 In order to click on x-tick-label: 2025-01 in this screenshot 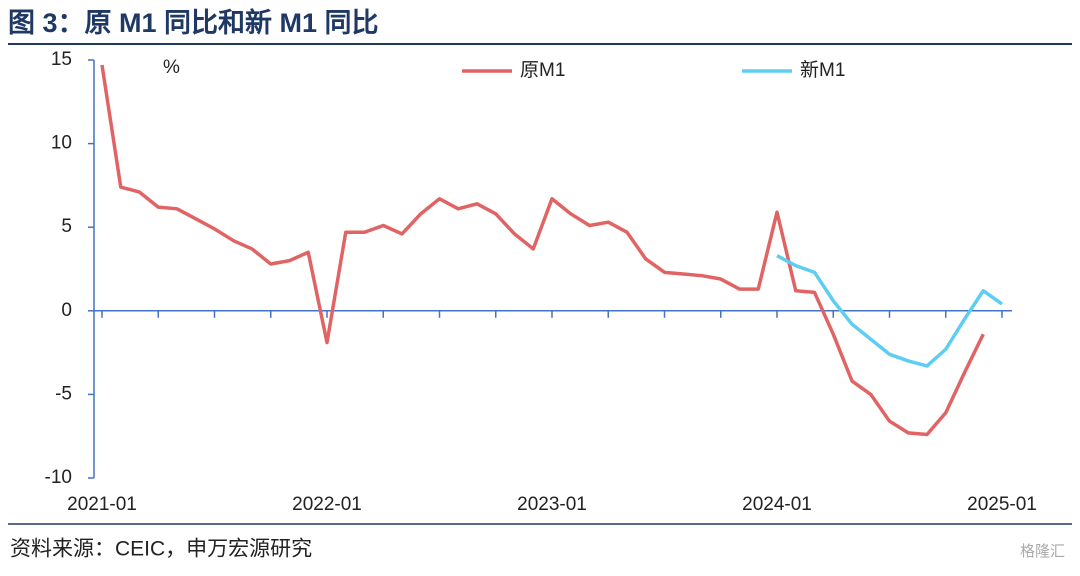, I will do `click(1002, 504)`.